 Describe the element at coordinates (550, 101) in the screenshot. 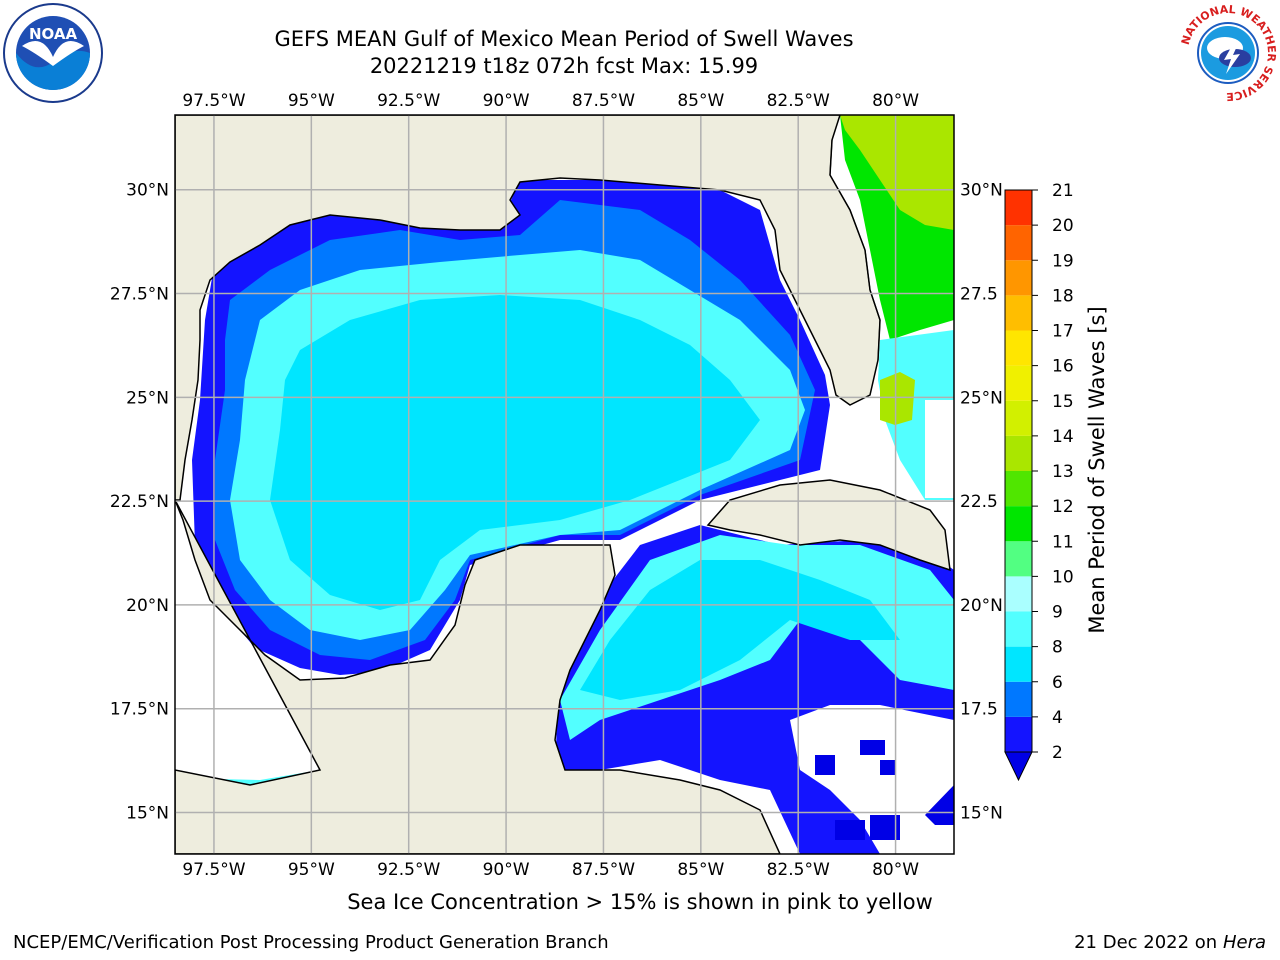

I see `longitude-labels-top: 97.5°W 95°W 92.5°W 90°W 87.5°W 85°W 82.5°W 80°W` at that location.